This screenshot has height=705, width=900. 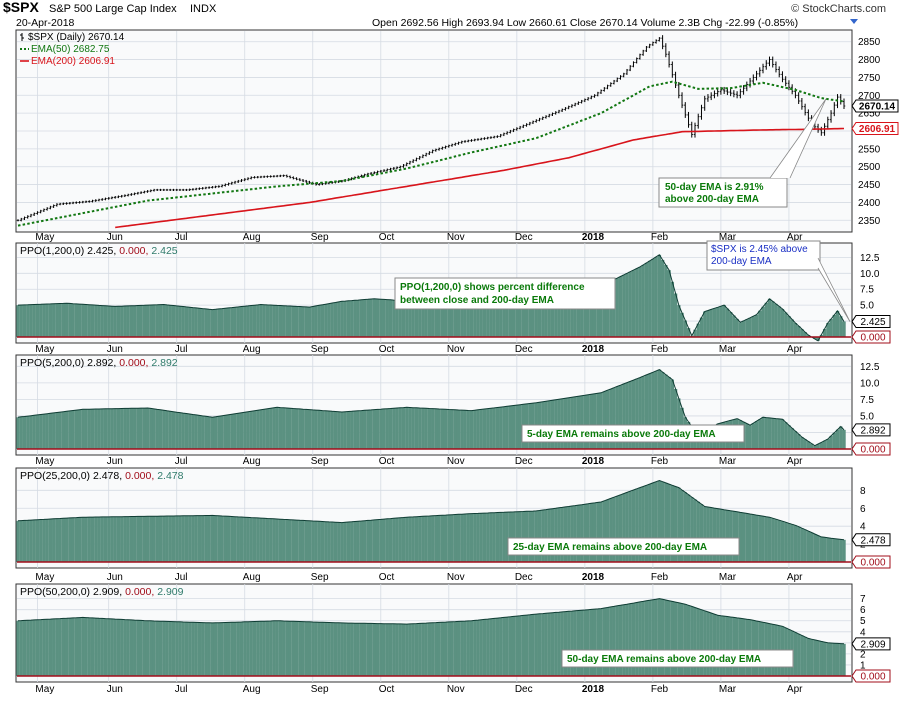 I want to click on x-tick-label: Apr, so click(x=795, y=349).